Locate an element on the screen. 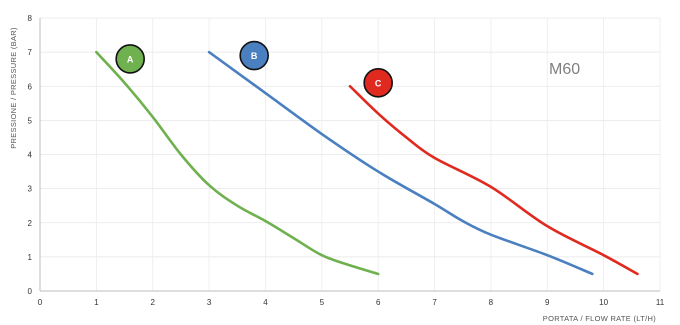  y-axis-title: PRESSIONE / PRESSURE (BAR) is located at coordinates (13, 88).